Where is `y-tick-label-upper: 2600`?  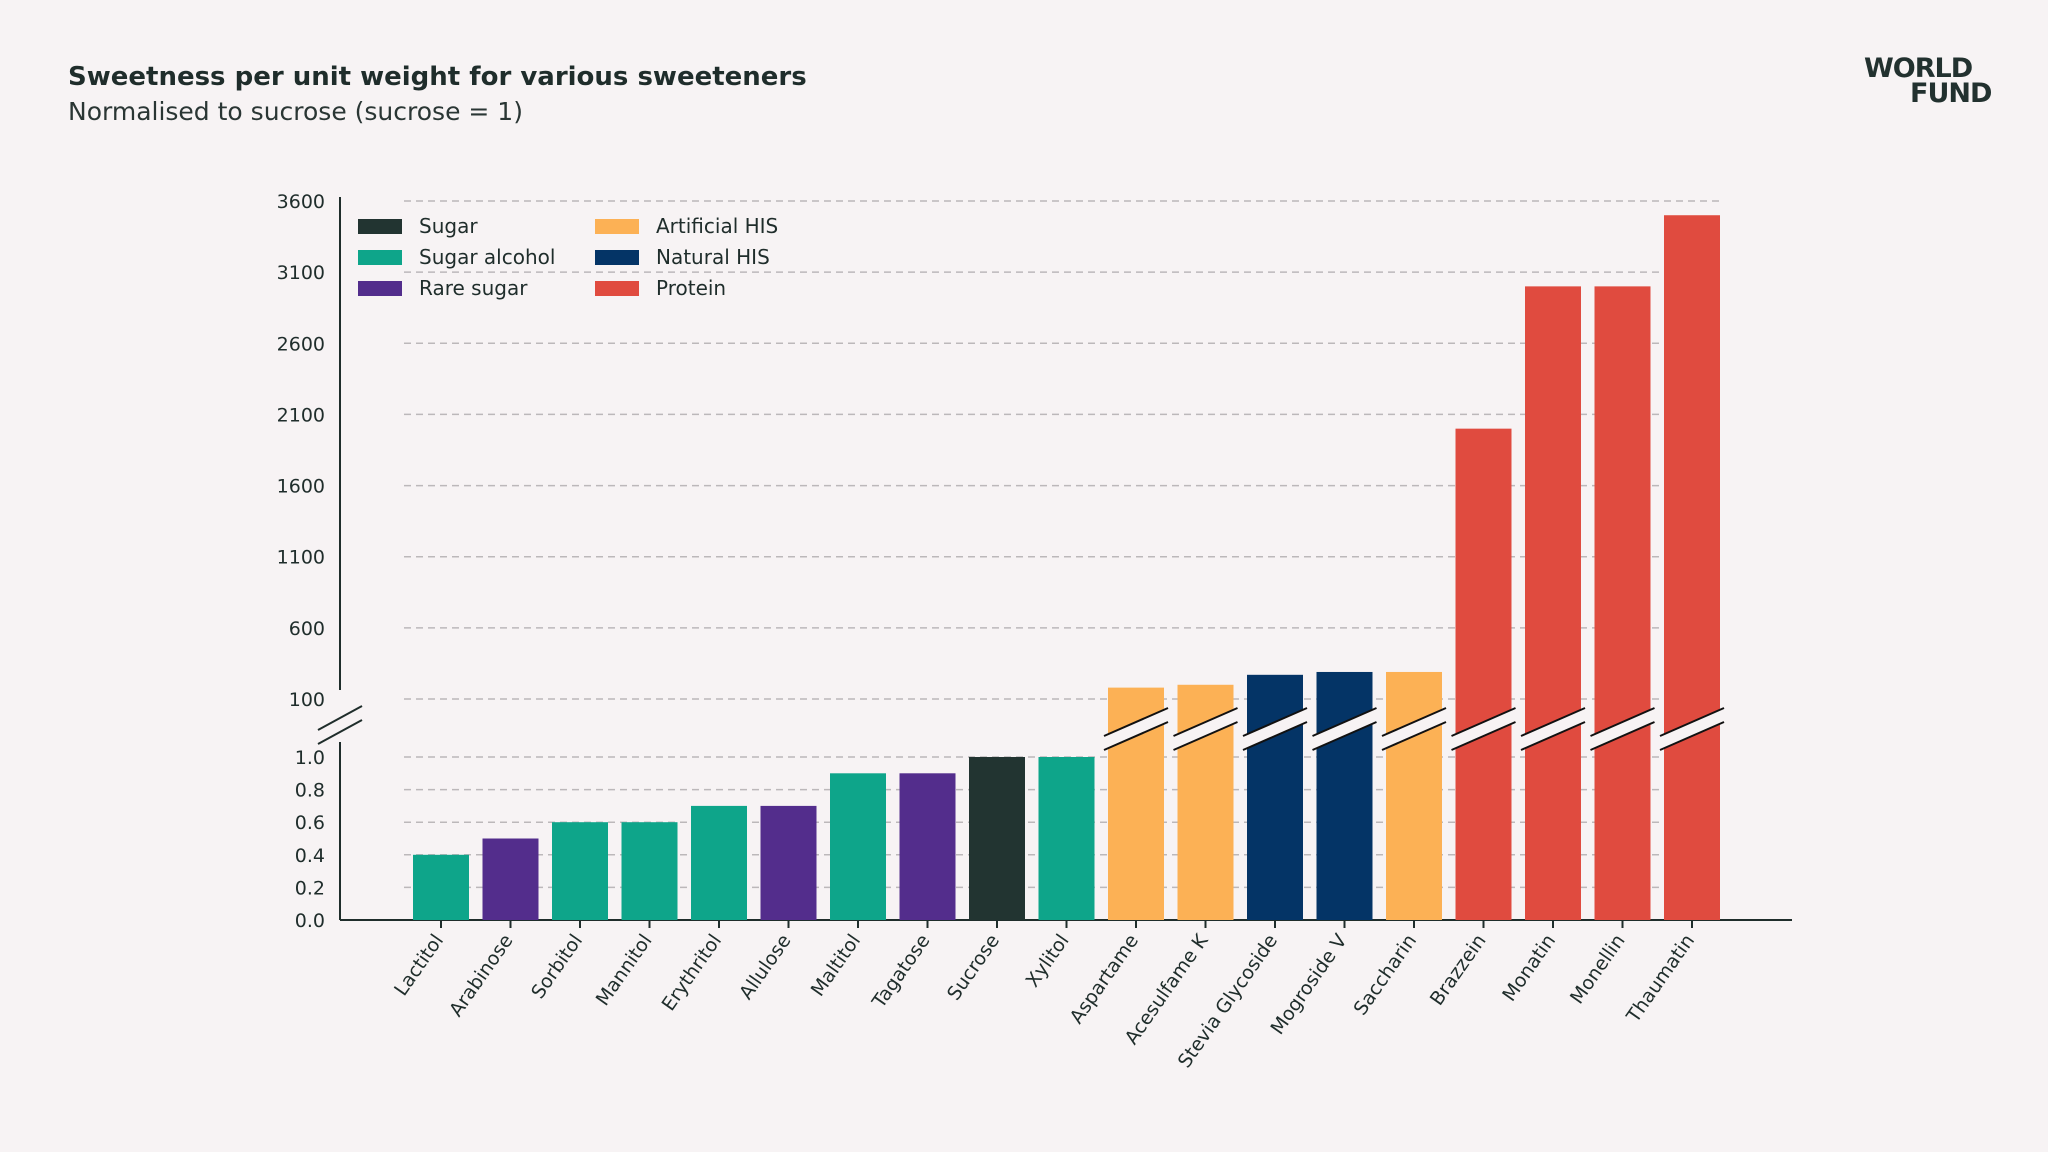 y-tick-label-upper: 2600 is located at coordinates (301, 344).